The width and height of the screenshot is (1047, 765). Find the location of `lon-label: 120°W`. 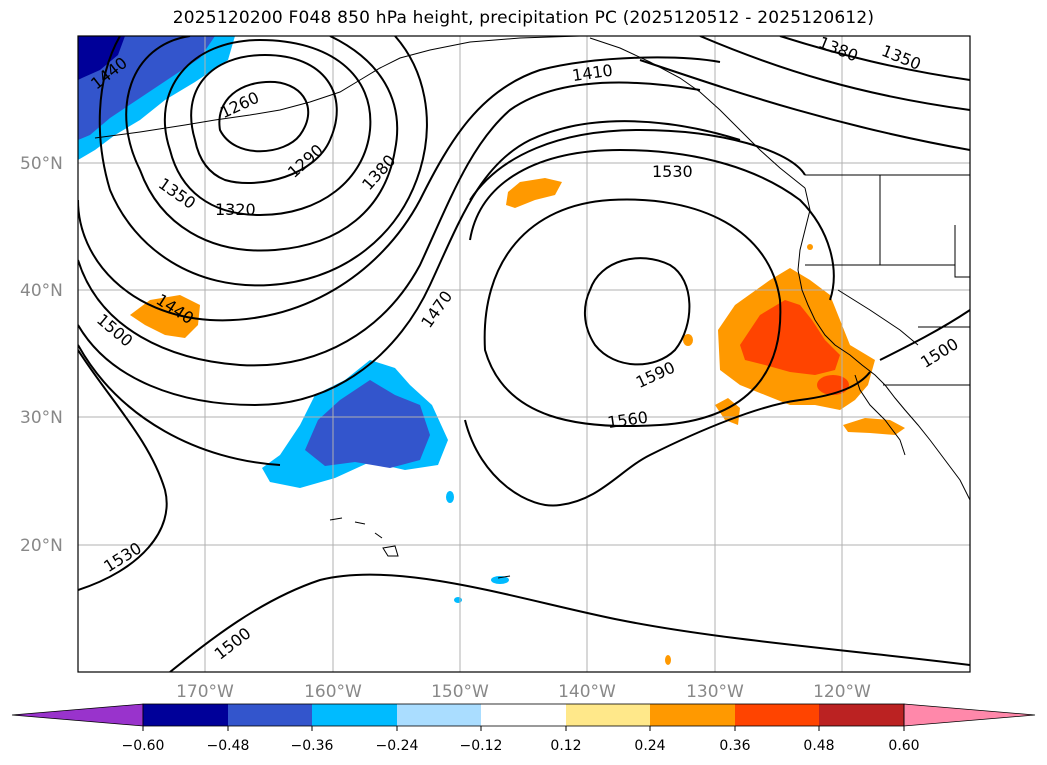

lon-label: 120°W is located at coordinates (842, 692).